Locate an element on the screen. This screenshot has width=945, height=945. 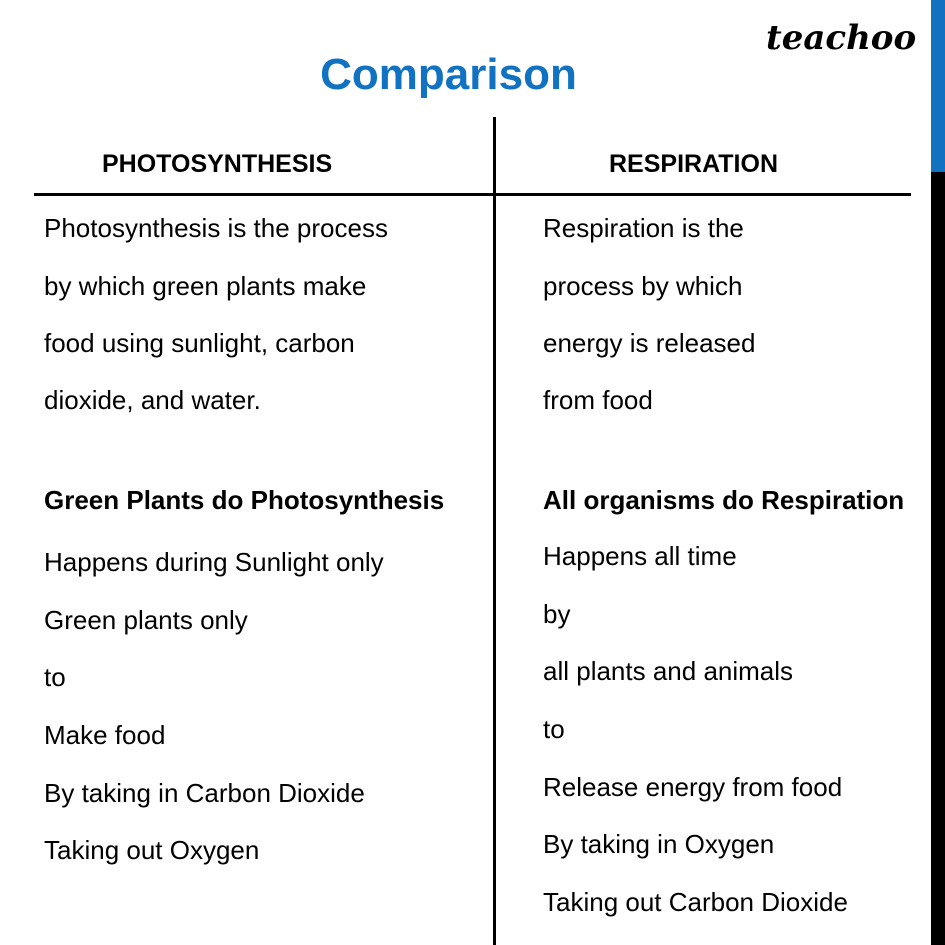
teachoo-logo: teachoo is located at coordinates (841, 38).